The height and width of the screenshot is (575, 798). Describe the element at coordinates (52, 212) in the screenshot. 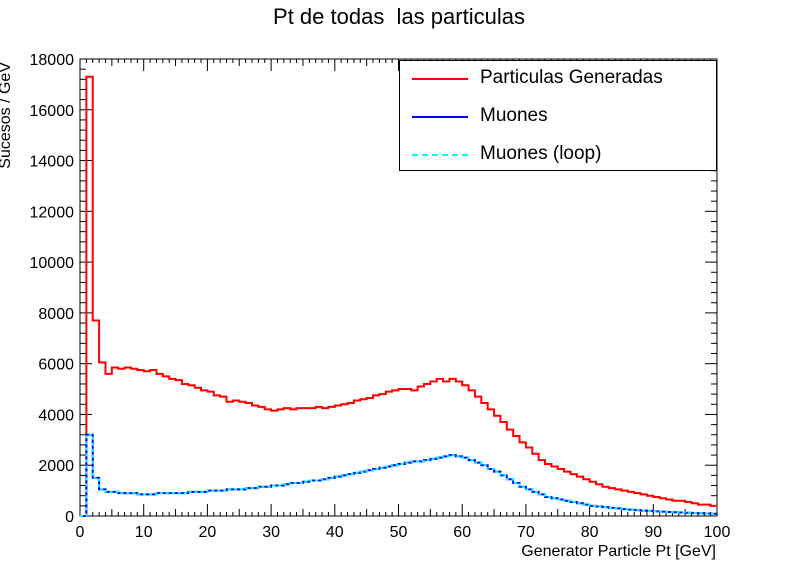

I see `y-tick-label: 12000` at that location.